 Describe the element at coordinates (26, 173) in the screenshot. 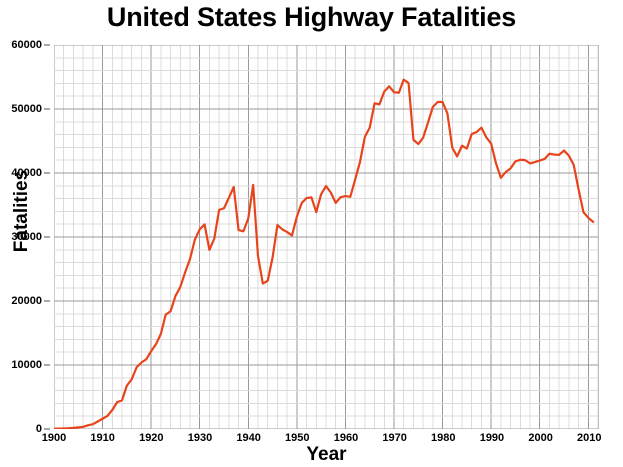

I see `y-tick-label: 40000` at that location.